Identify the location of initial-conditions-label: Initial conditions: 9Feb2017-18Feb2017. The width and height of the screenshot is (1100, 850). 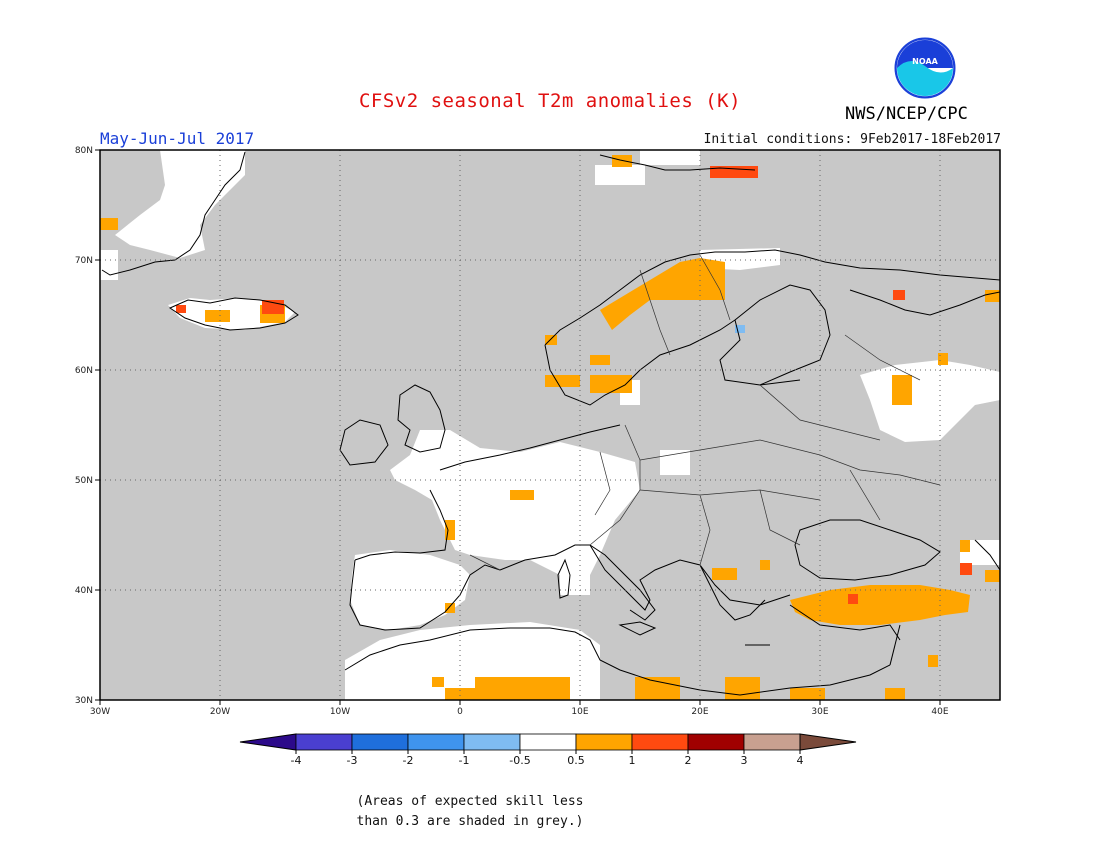
(852, 139).